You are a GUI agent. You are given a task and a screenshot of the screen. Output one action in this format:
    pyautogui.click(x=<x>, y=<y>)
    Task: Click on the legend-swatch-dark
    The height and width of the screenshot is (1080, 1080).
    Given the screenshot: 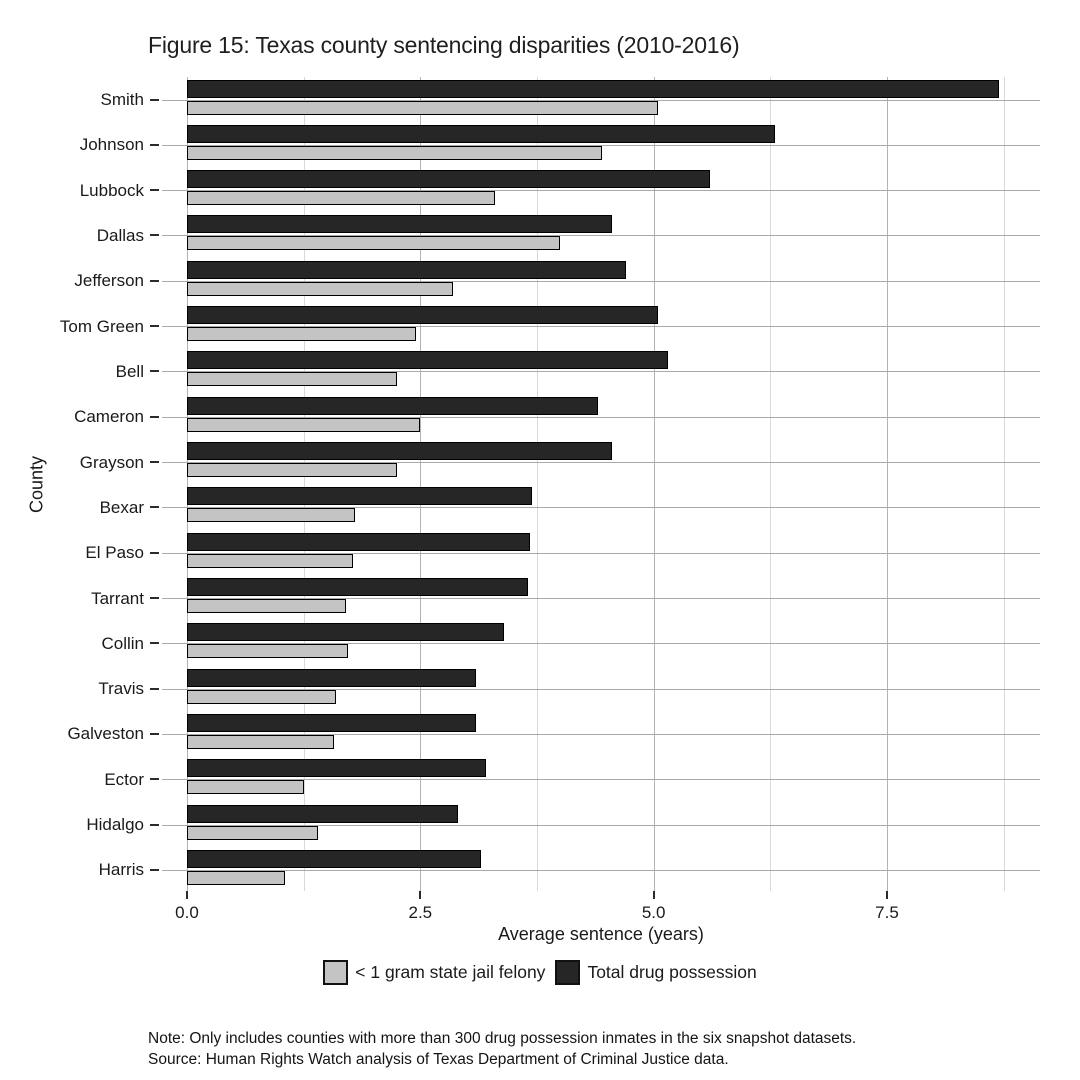 What is the action you would take?
    pyautogui.click(x=568, y=972)
    